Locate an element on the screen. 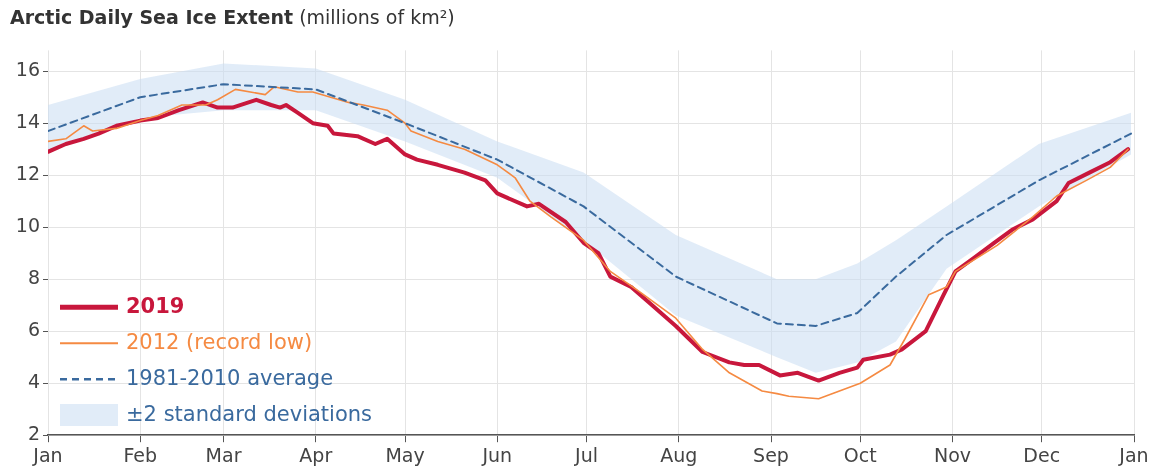  x-tick-label: Aug is located at coordinates (679, 454).